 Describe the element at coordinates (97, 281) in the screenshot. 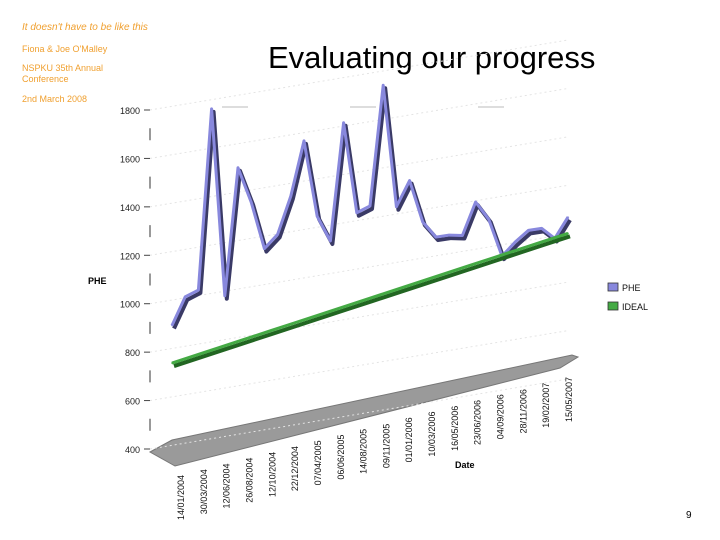

I see `y-axis-label: PHE` at that location.